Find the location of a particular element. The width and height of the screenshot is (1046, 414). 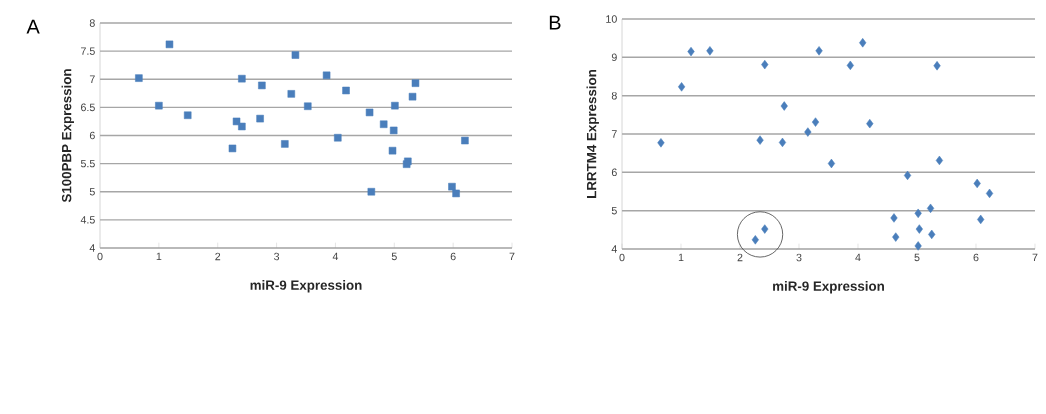

y-tick-label: 4.5 is located at coordinates (87, 220).